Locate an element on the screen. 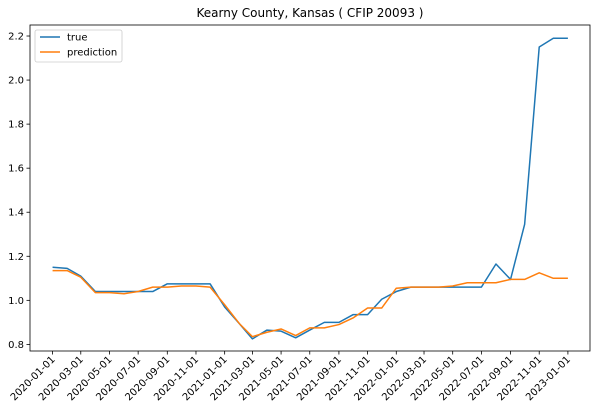  y-tick-label: 1.8 is located at coordinates (16, 125).